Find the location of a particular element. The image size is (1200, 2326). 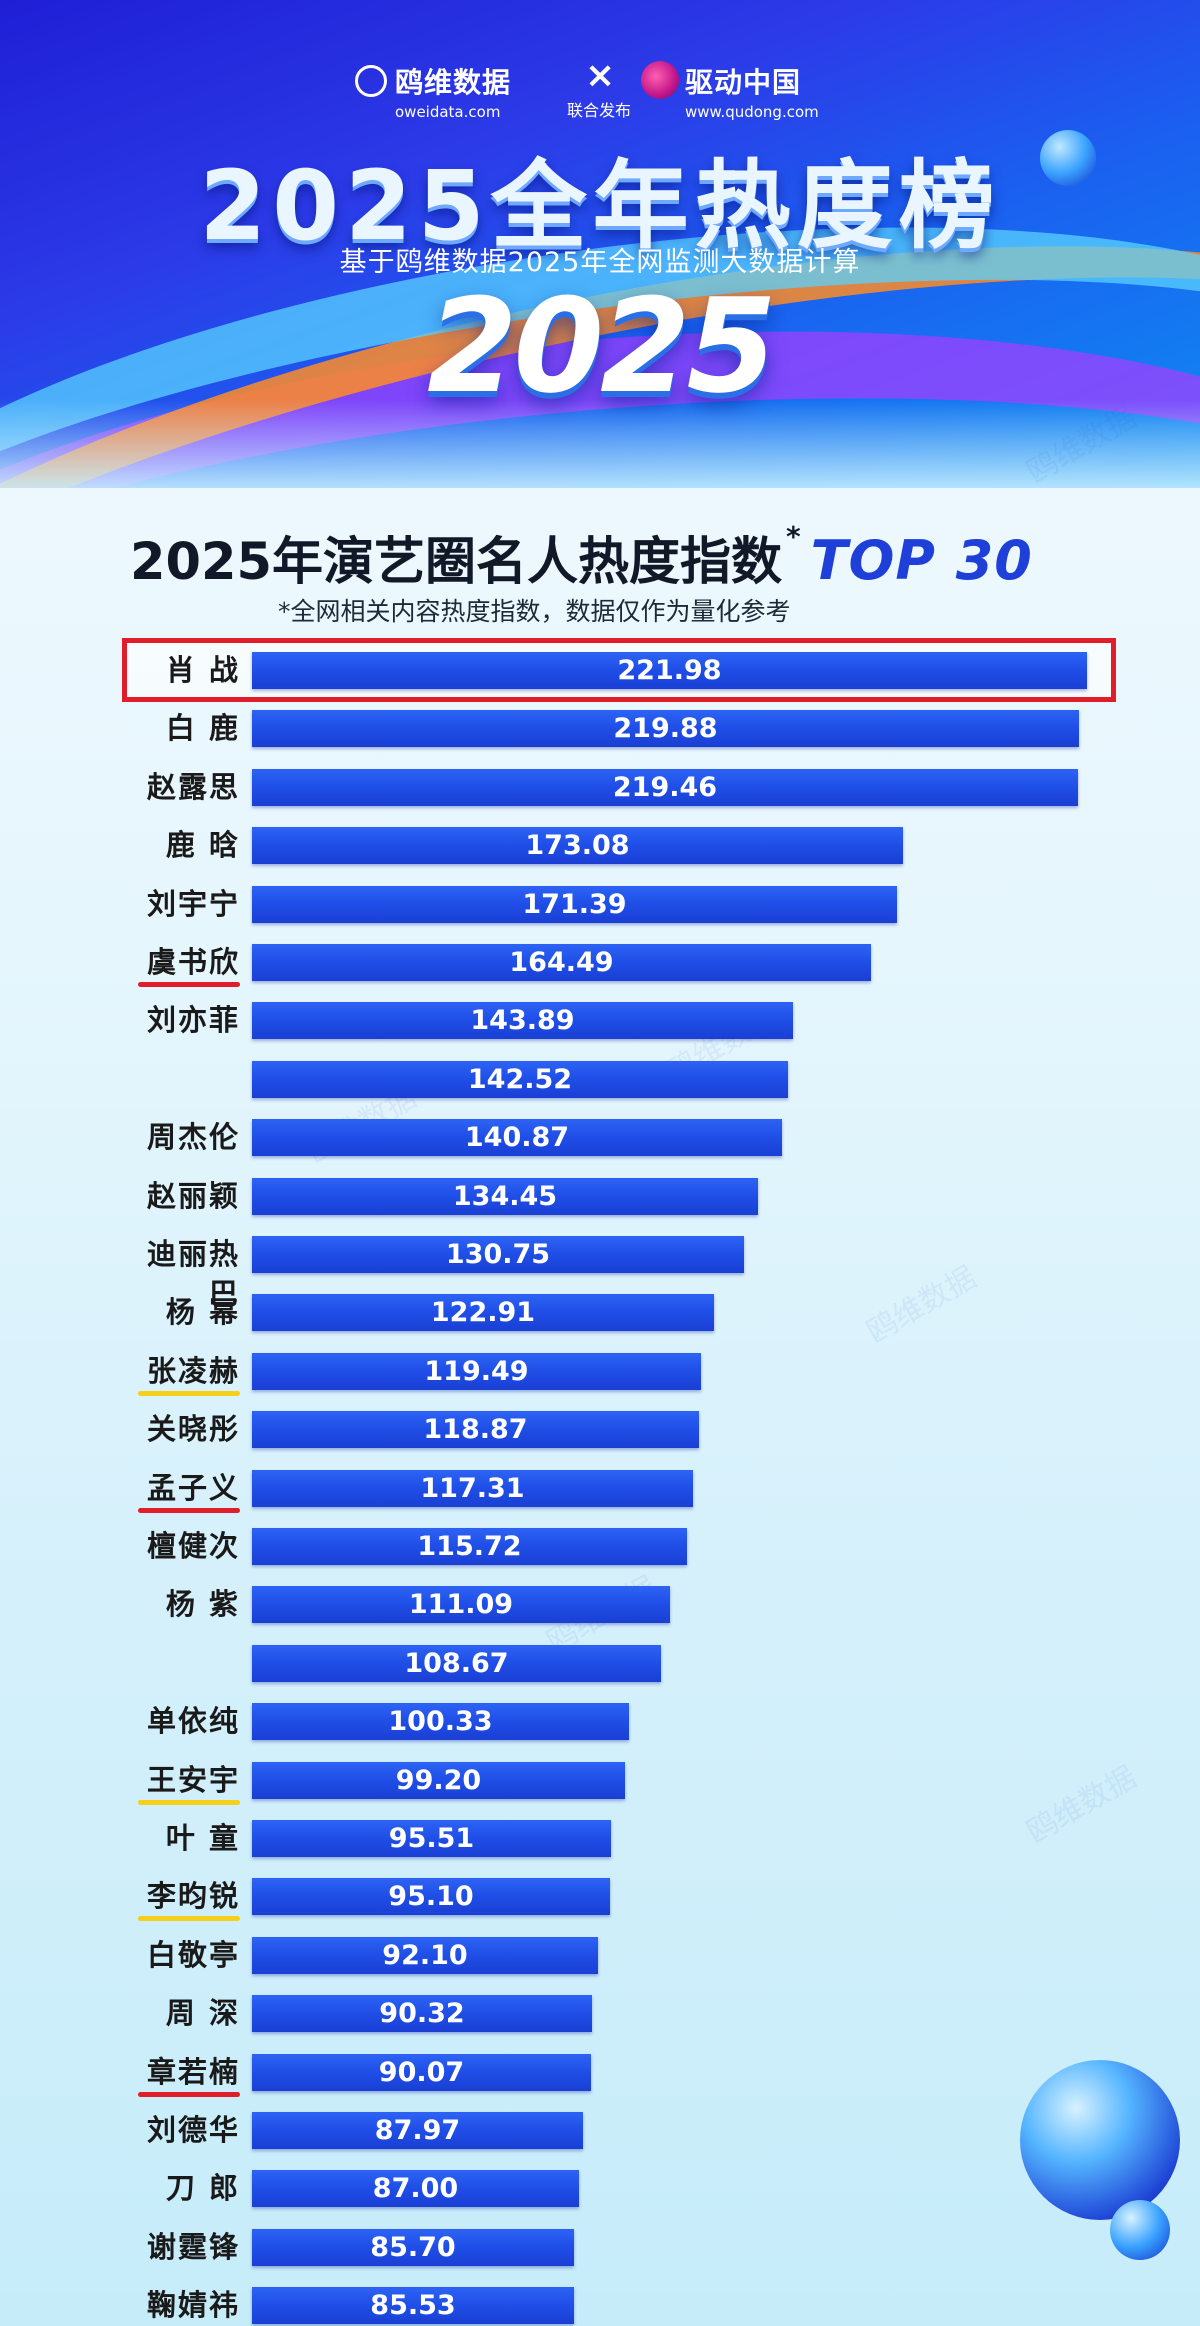

chart-title-main: 2025年演艺圈名人热度指数 is located at coordinates (456, 562).